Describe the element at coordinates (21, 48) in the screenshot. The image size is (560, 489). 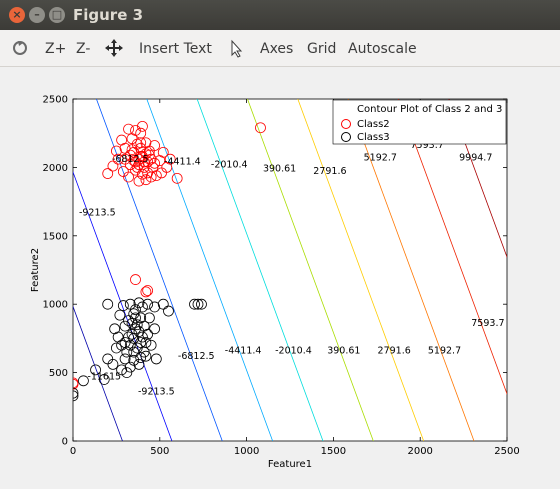
I see `rotate-icon` at that location.